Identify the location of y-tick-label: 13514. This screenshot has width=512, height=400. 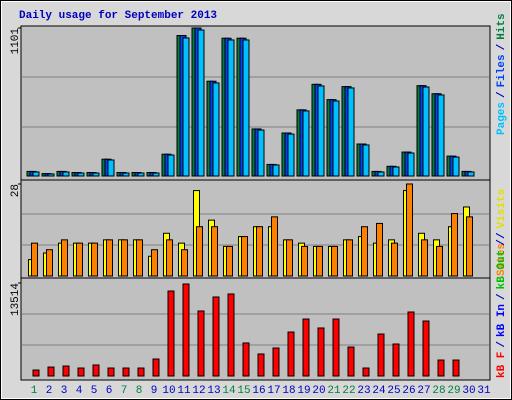
(16, 299).